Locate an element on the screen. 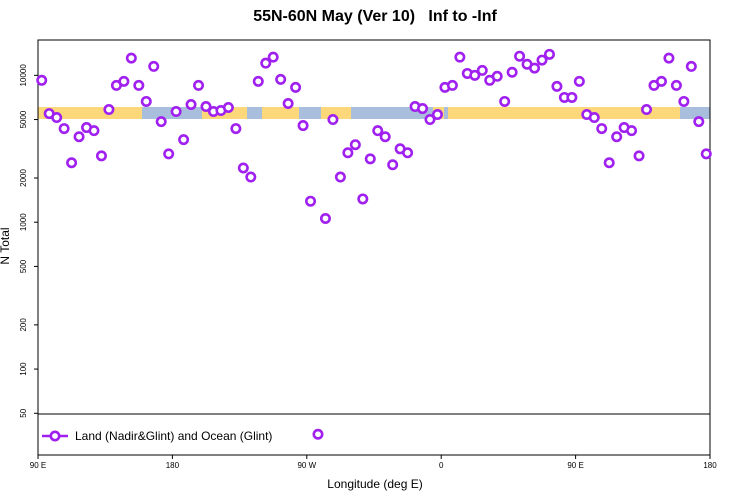 This screenshot has width=750, height=500. x-tick-label: 0 is located at coordinates (441, 465).